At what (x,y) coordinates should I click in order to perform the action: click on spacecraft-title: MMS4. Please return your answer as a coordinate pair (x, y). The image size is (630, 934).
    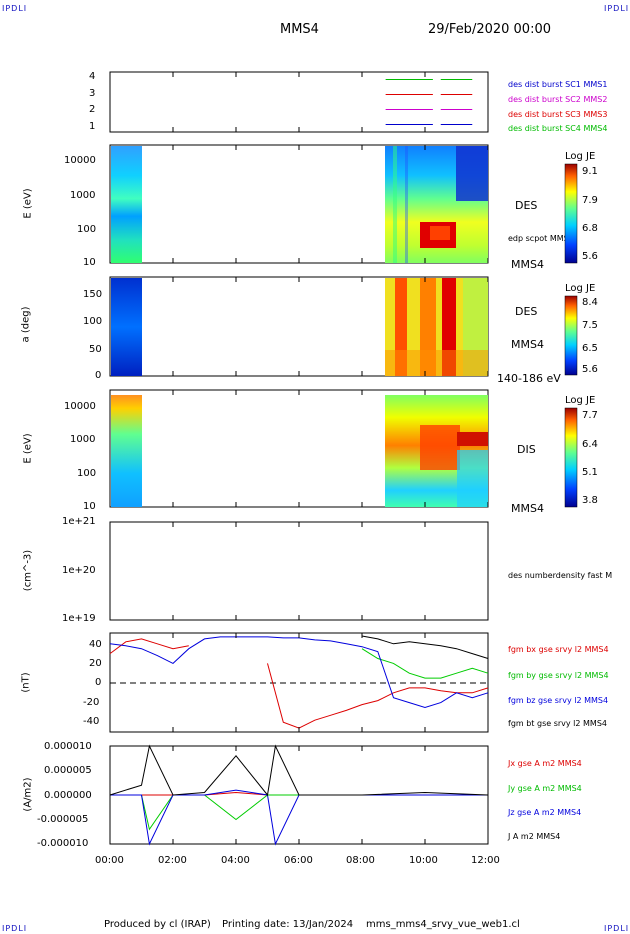
    Looking at the image, I should click on (299, 29).